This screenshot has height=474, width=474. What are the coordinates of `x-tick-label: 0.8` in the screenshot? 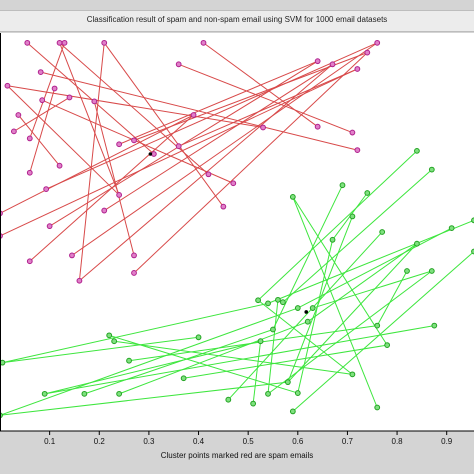 It's located at (398, 441).